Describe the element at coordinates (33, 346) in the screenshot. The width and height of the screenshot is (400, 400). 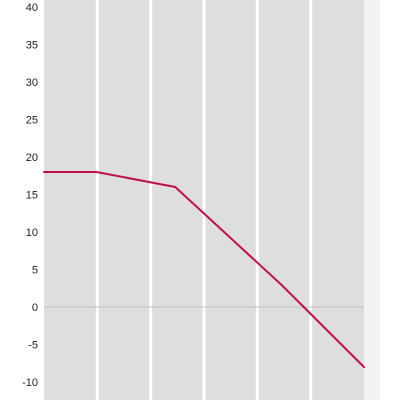
I see `y-tick-label: -5` at that location.